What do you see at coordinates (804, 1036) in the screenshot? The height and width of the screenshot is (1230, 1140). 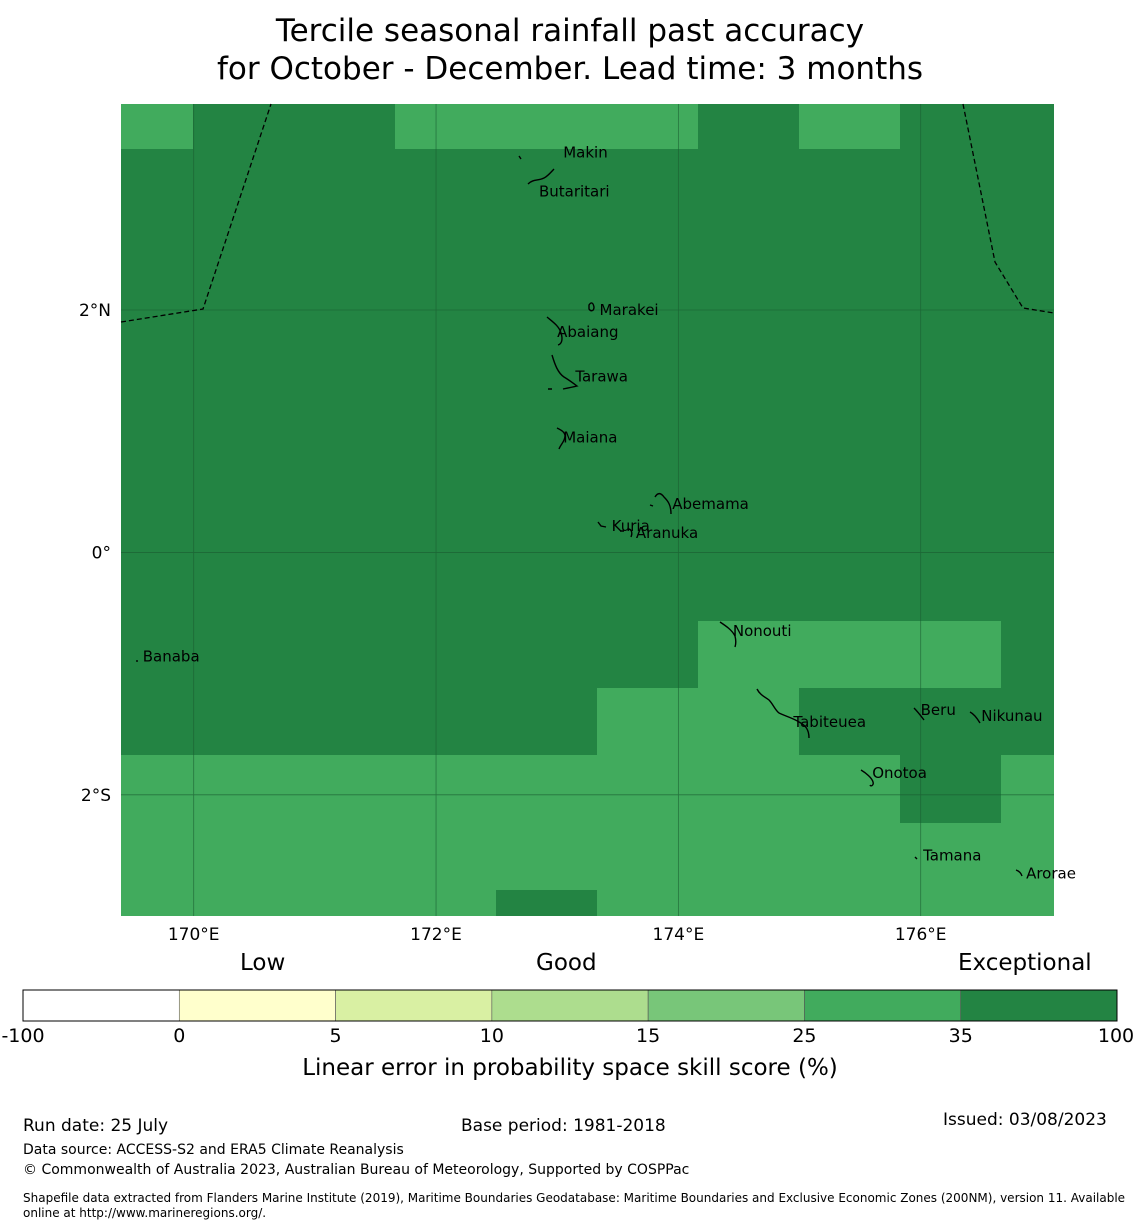 I see `colorbar-tick-label: 25` at bounding box center [804, 1036].